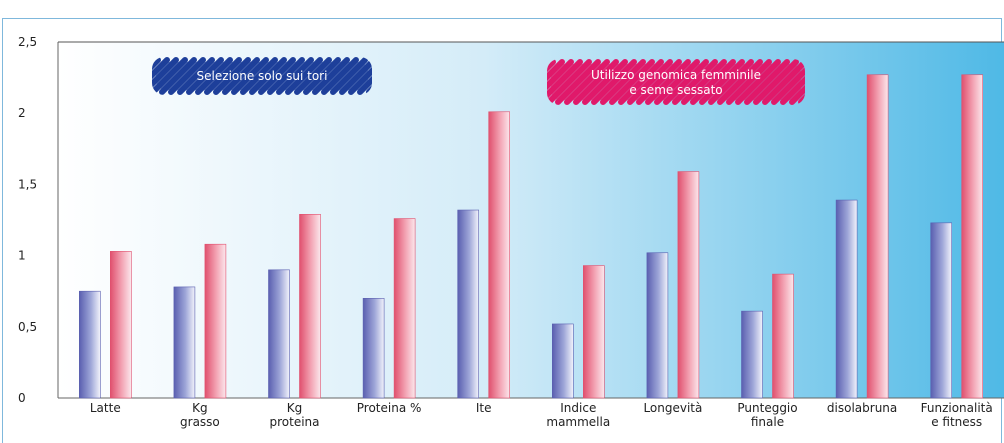 The height and width of the screenshot is (443, 1004). What do you see at coordinates (27, 184) in the screenshot?
I see `y-tick-label: 1,5` at bounding box center [27, 184].